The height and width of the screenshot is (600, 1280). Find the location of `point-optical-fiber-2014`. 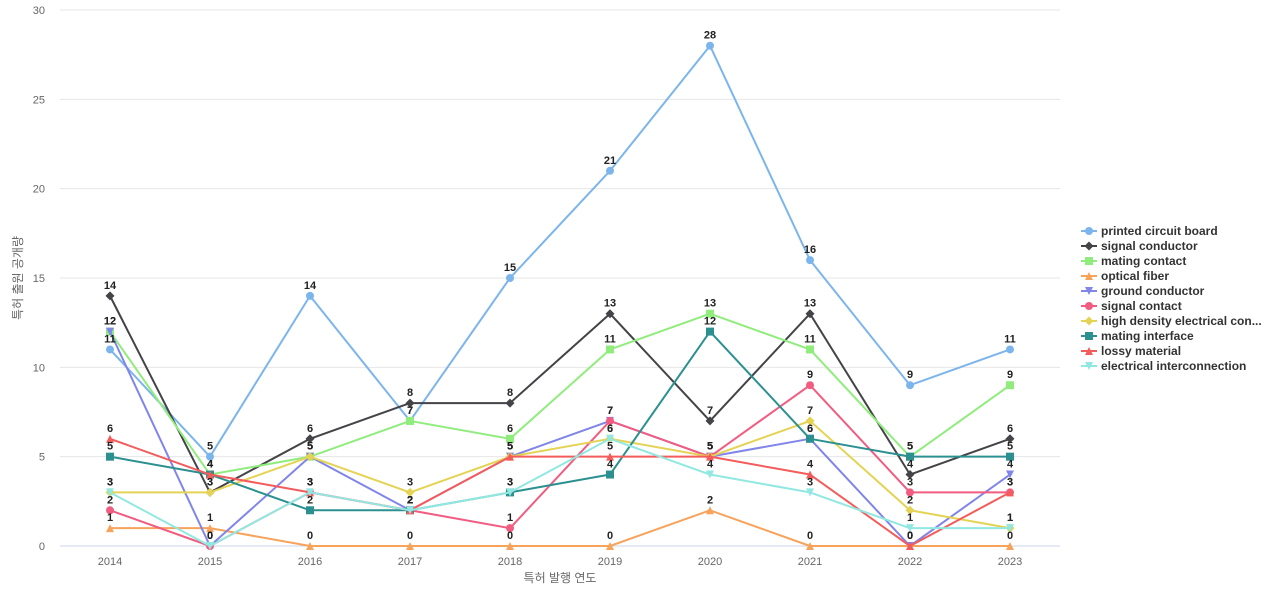

point-optical-fiber-2014 is located at coordinates (110, 528).